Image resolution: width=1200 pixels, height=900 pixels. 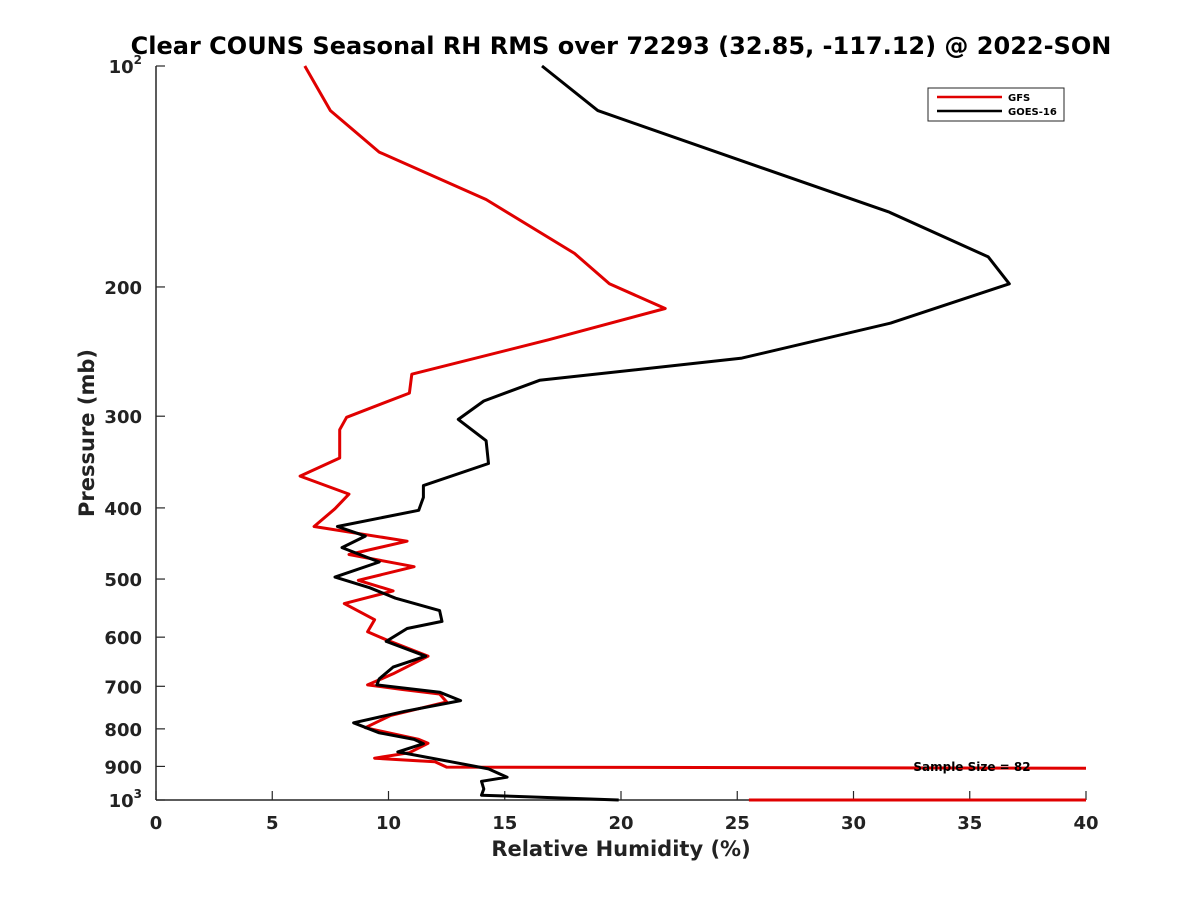 I want to click on y-tick-label: 600, so click(x=123, y=638).